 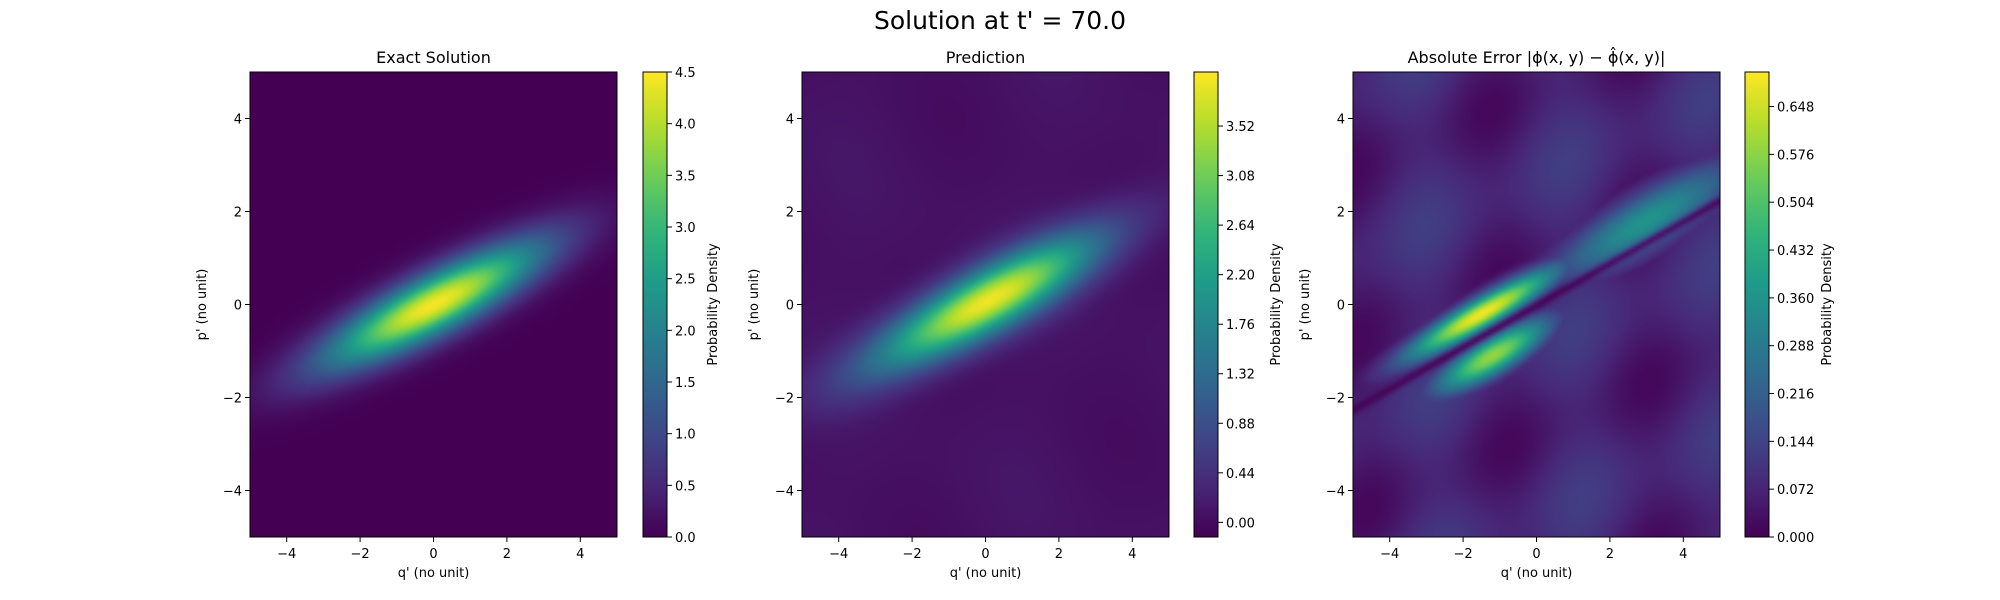 I want to click on colorbar-tick-label: 4.5, so click(x=685, y=73).